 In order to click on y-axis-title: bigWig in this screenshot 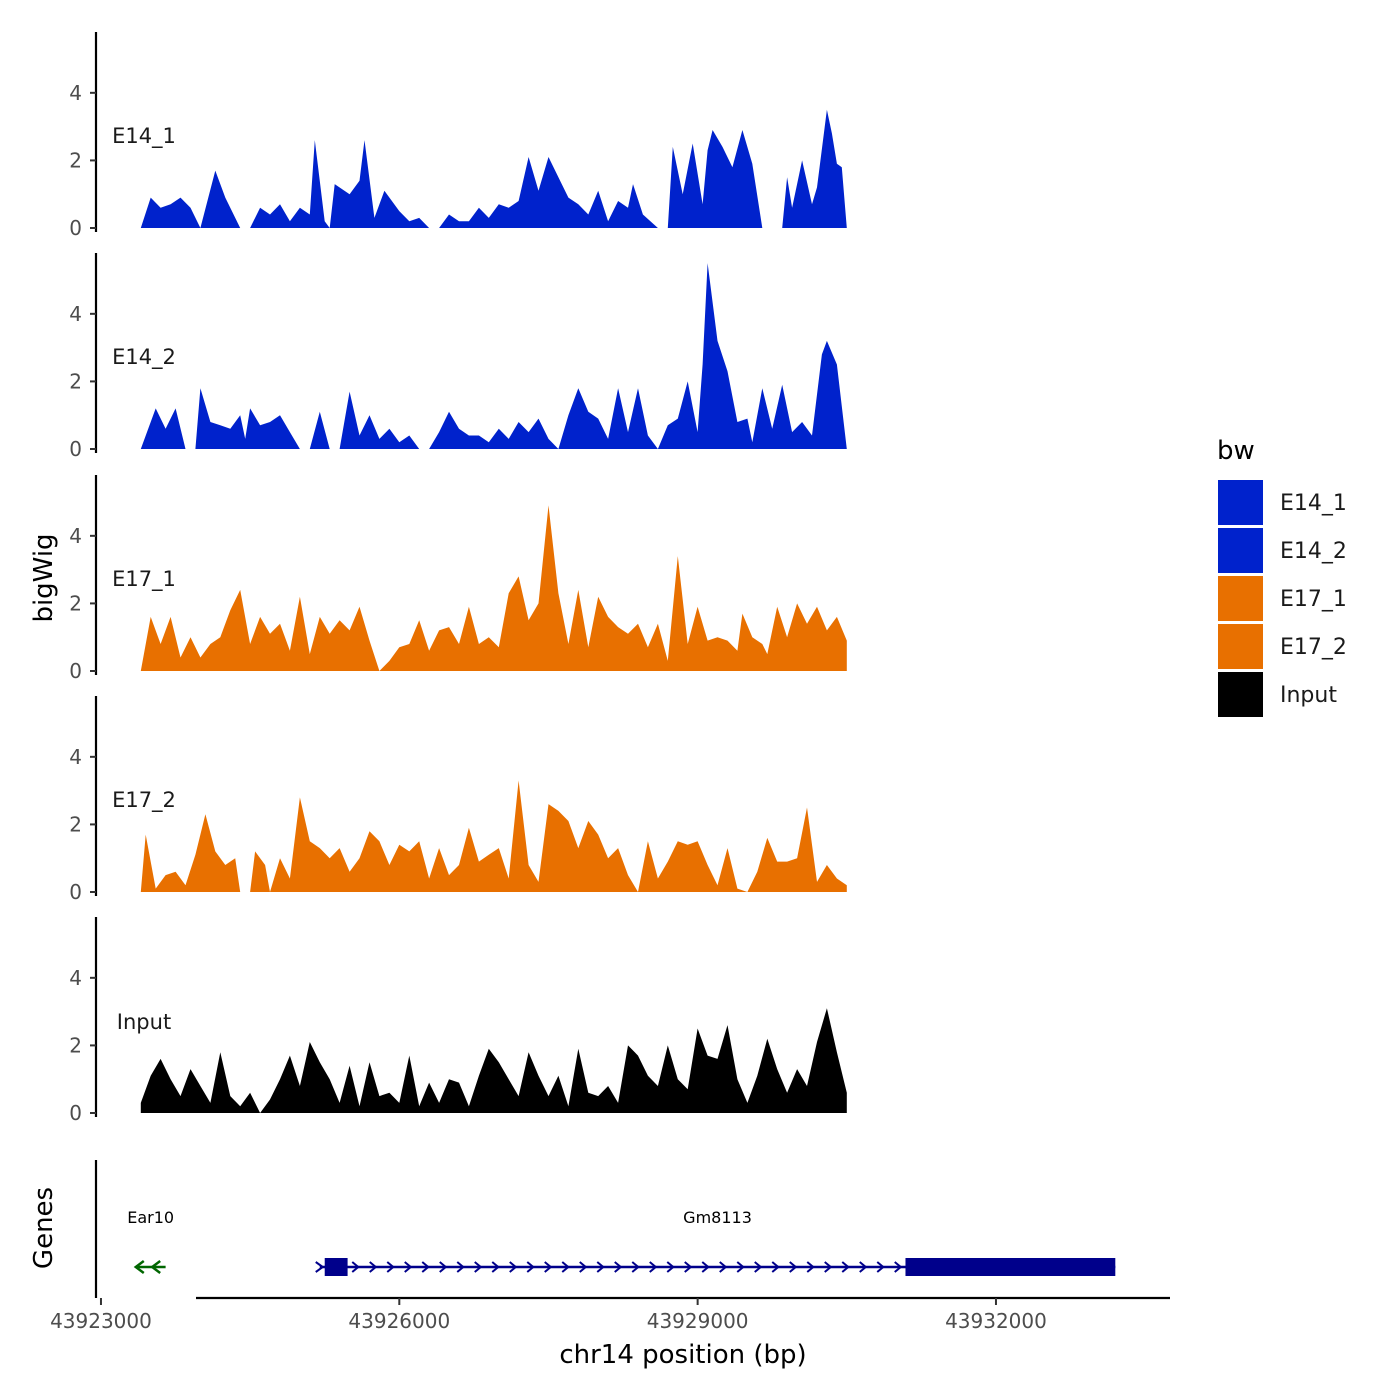, I will do `click(44, 577)`.